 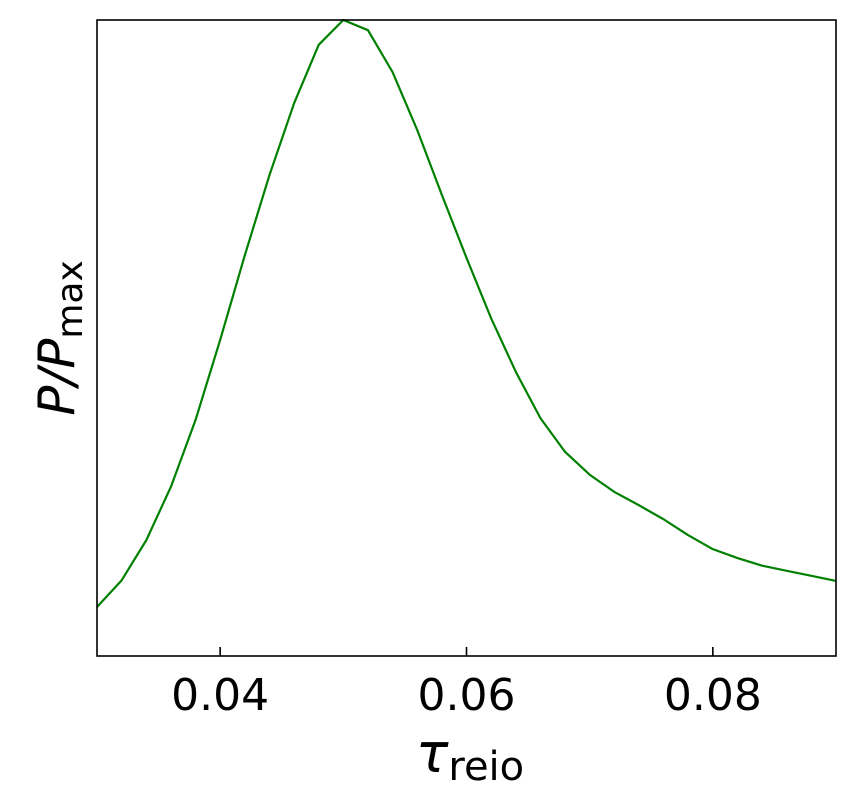 I want to click on x-label-subscript: reio, so click(x=486, y=767).